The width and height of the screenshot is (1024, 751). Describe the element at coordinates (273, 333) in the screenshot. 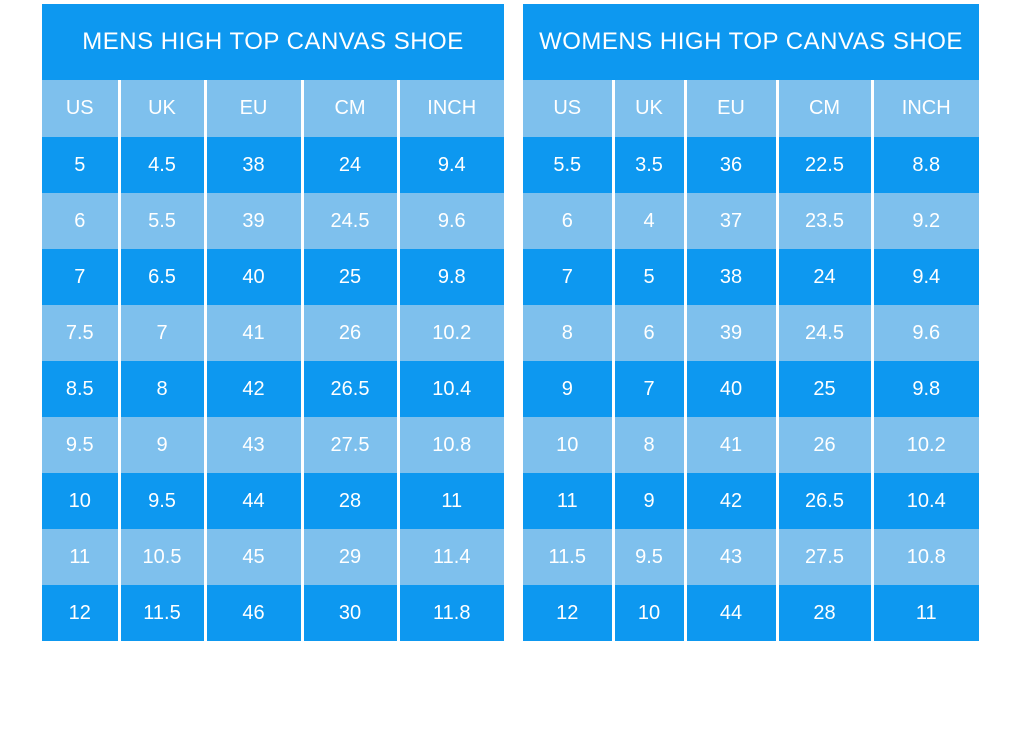

I see `table-row: 7.5 7 41 26 10.2` at that location.